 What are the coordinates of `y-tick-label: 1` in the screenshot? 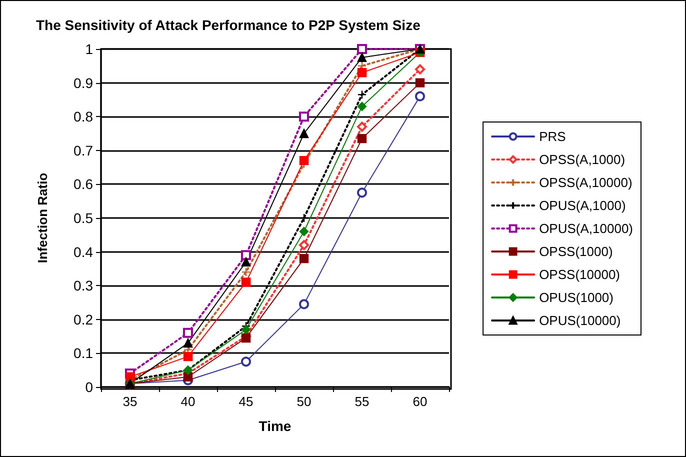 It's located at (89, 49).